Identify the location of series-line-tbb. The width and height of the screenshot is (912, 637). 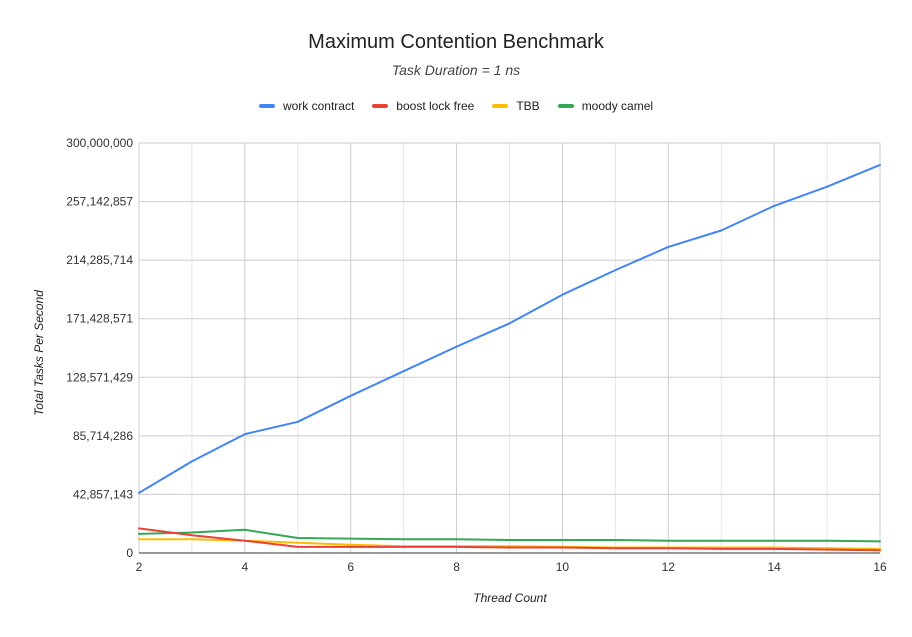
(509, 544).